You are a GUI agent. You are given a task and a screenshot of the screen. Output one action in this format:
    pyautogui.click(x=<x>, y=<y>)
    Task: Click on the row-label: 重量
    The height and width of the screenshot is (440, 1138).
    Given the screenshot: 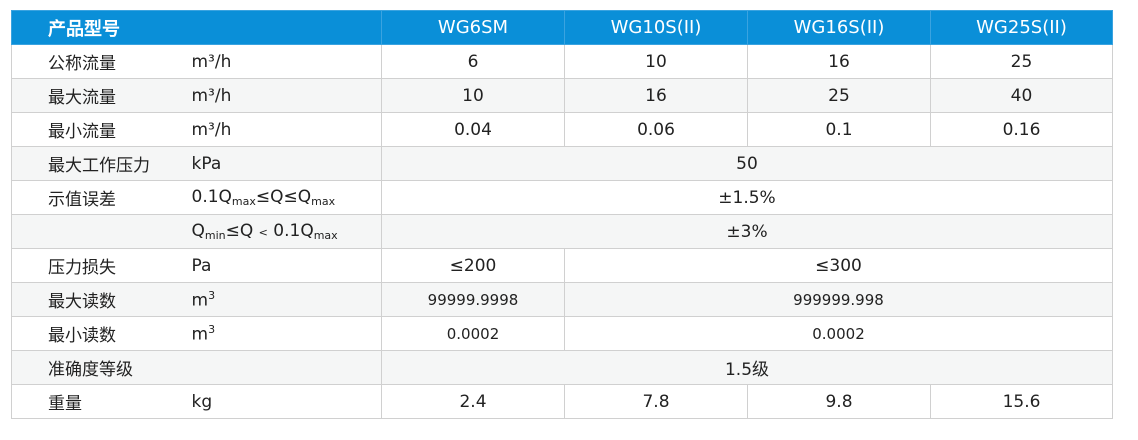 What is the action you would take?
    pyautogui.click(x=96, y=401)
    